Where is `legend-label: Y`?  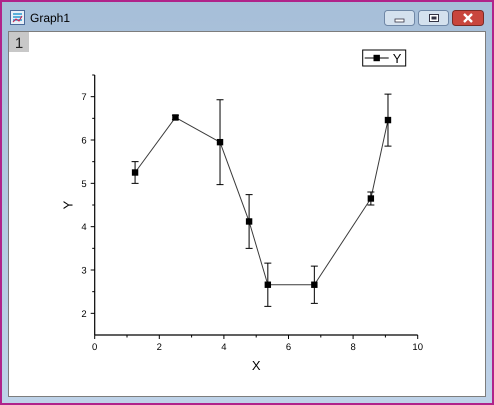 legend-label: Y is located at coordinates (397, 58).